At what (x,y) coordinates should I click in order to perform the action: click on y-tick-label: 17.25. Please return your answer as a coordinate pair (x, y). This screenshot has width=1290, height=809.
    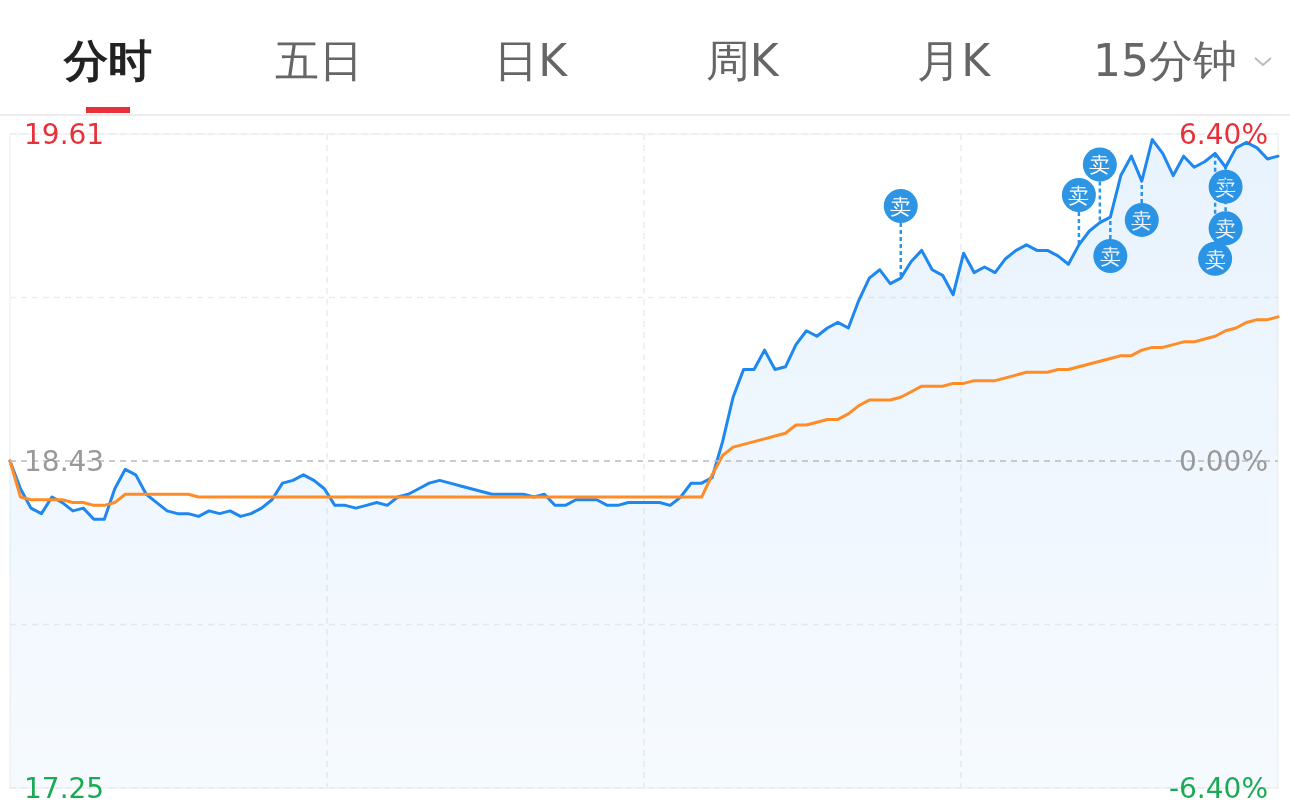
    Looking at the image, I should click on (64, 788).